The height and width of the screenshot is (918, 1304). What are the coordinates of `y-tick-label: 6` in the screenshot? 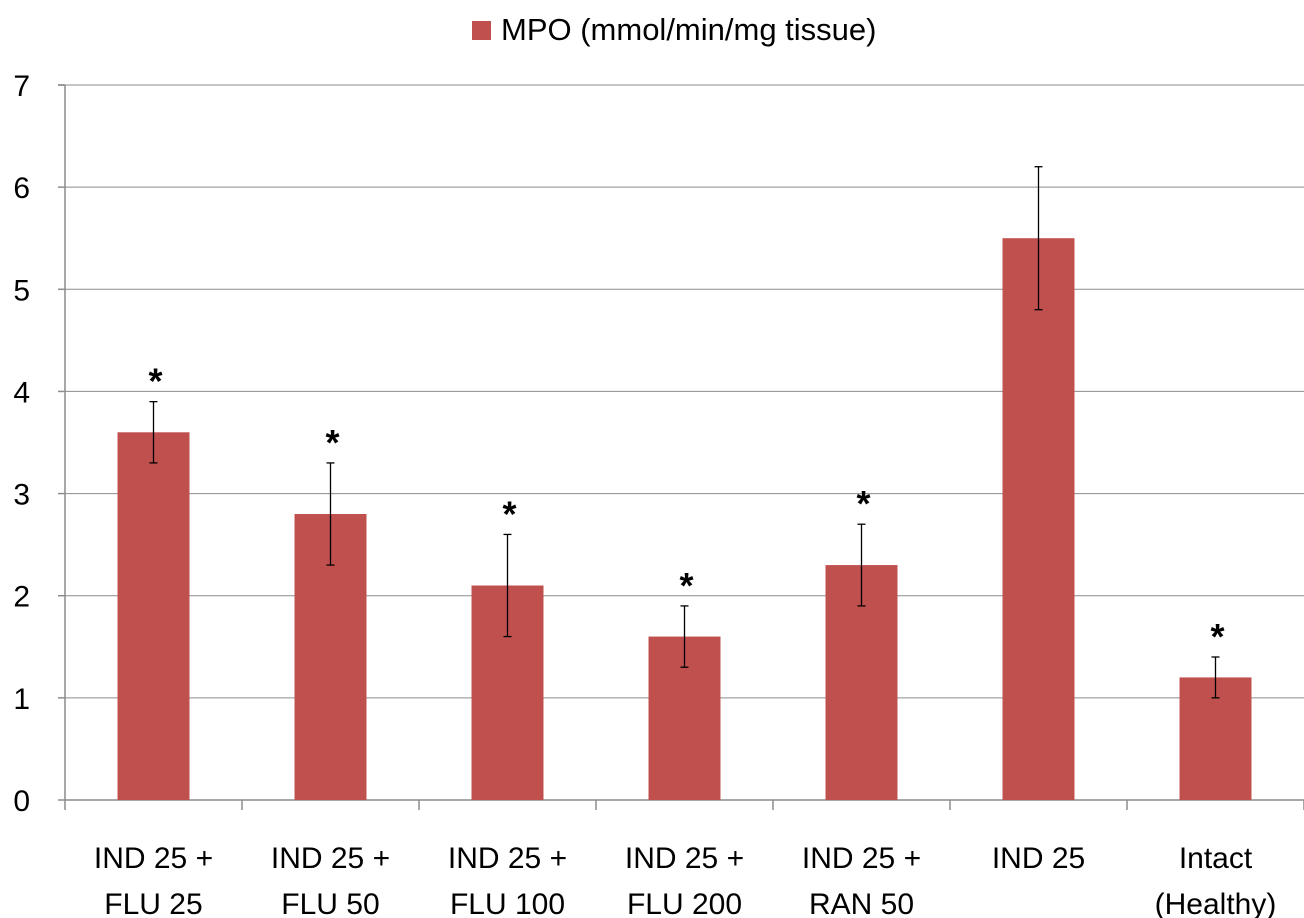 It's located at (21, 188).